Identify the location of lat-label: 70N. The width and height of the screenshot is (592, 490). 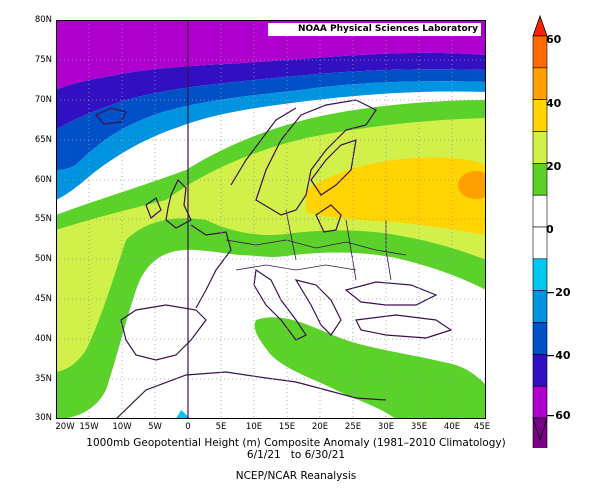
(43, 100).